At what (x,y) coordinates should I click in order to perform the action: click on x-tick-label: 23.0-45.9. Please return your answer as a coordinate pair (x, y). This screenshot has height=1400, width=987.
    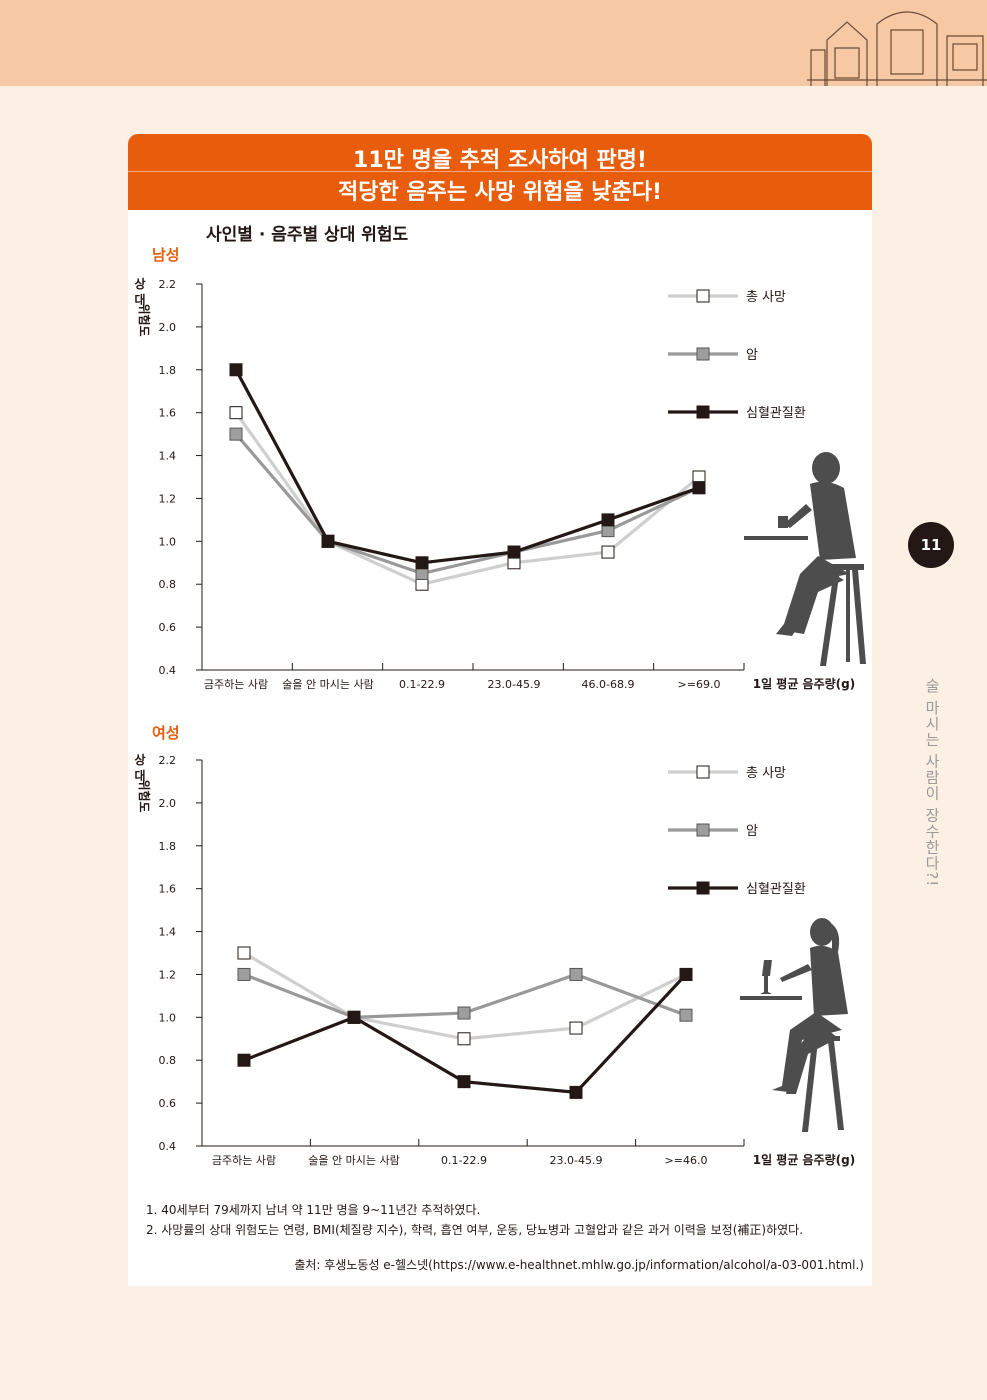
    Looking at the image, I should click on (514, 684).